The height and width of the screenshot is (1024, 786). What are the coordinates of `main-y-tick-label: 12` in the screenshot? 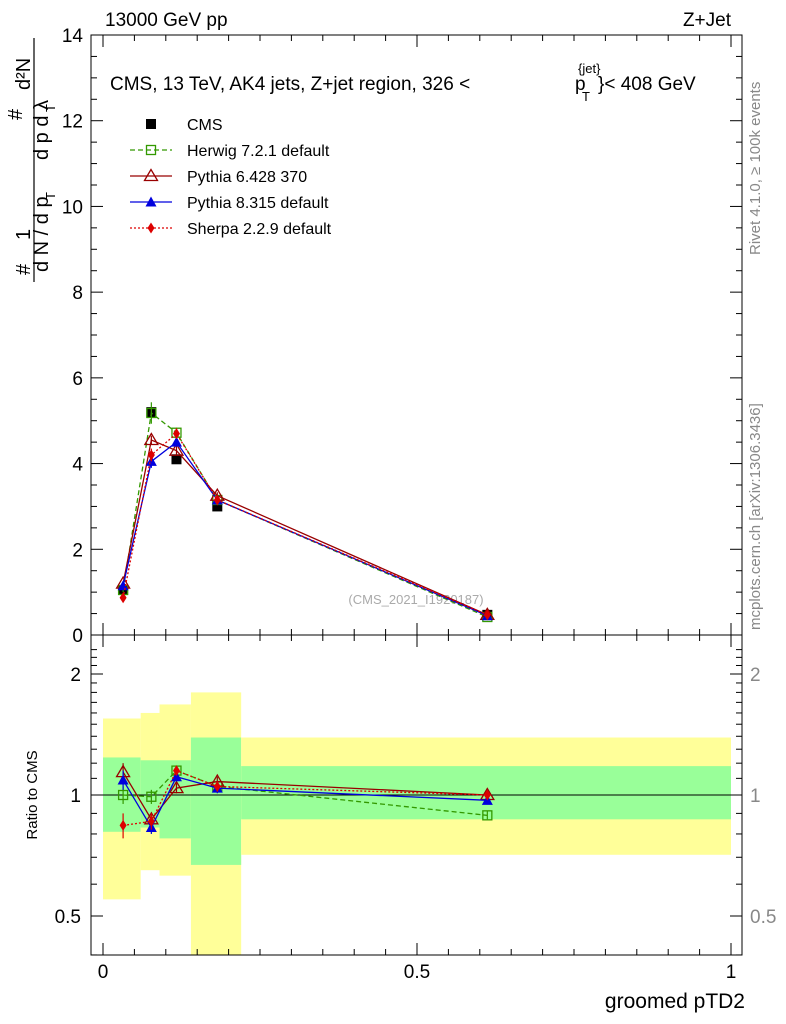 It's located at (72, 122).